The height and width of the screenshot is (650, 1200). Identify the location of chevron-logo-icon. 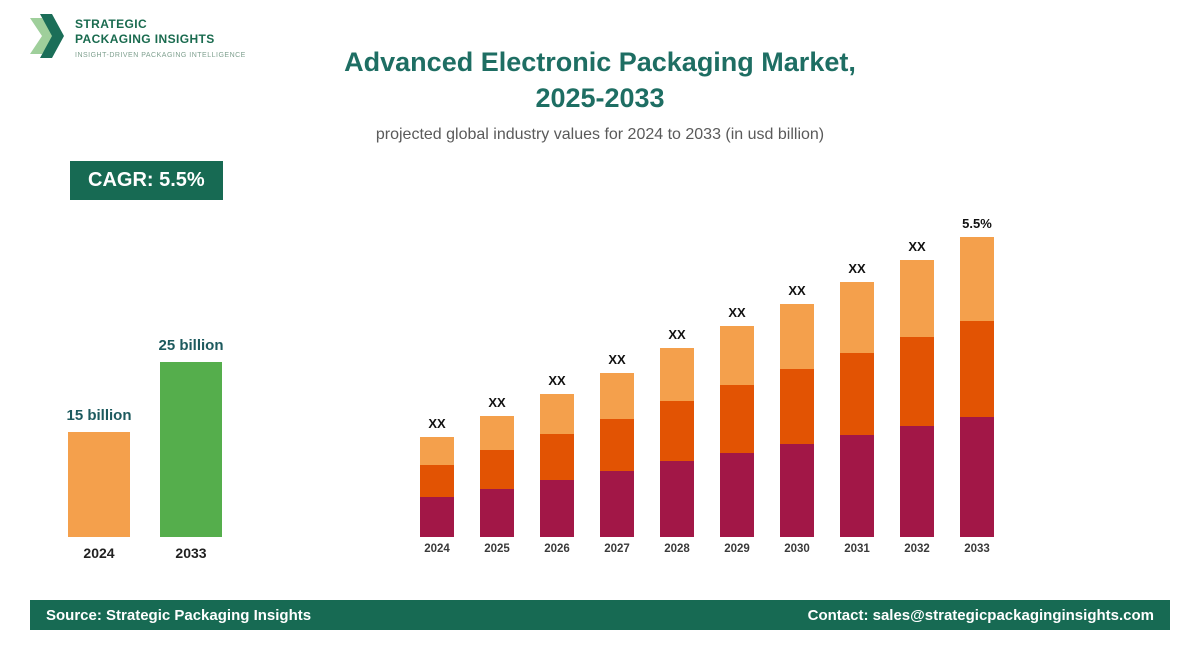
(48, 38).